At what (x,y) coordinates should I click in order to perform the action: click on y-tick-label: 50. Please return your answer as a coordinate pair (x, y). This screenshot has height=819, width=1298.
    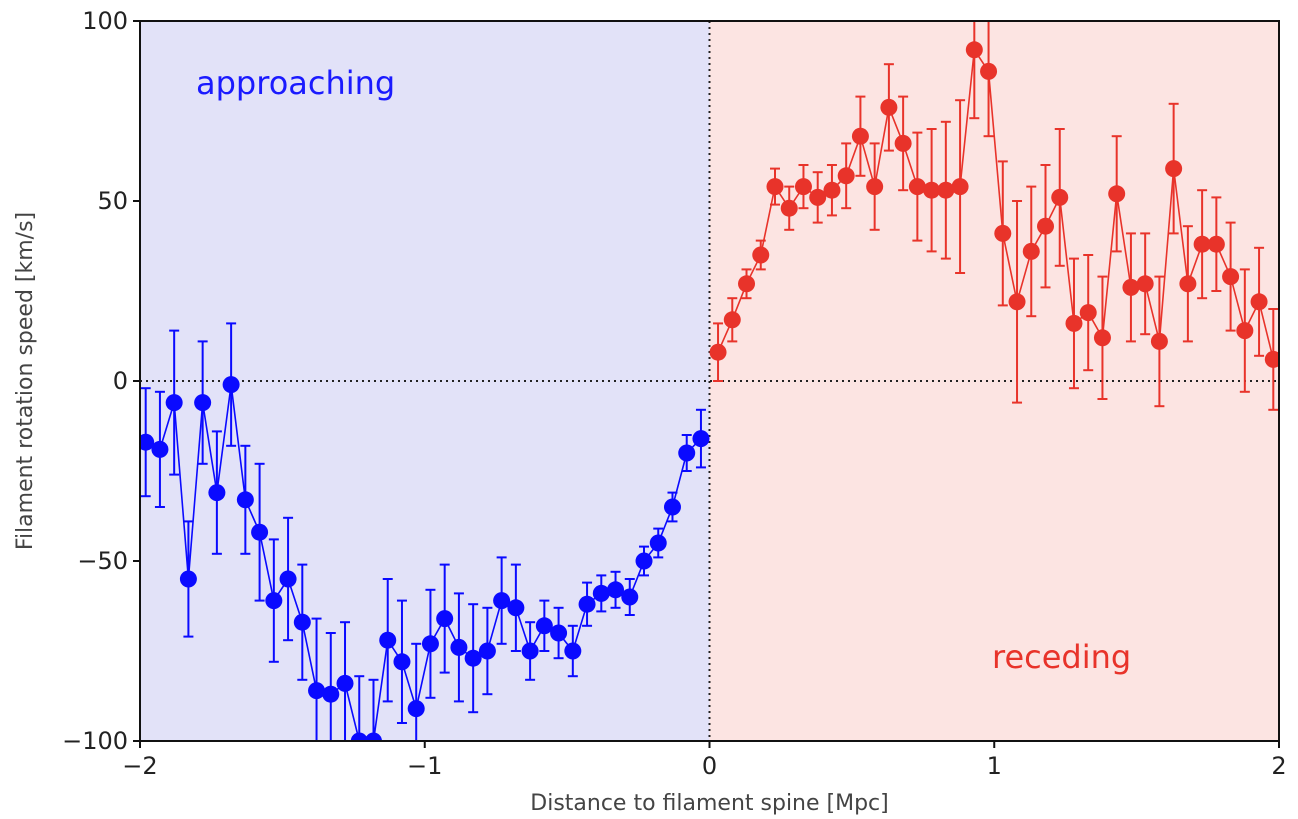
    Looking at the image, I should click on (112, 201).